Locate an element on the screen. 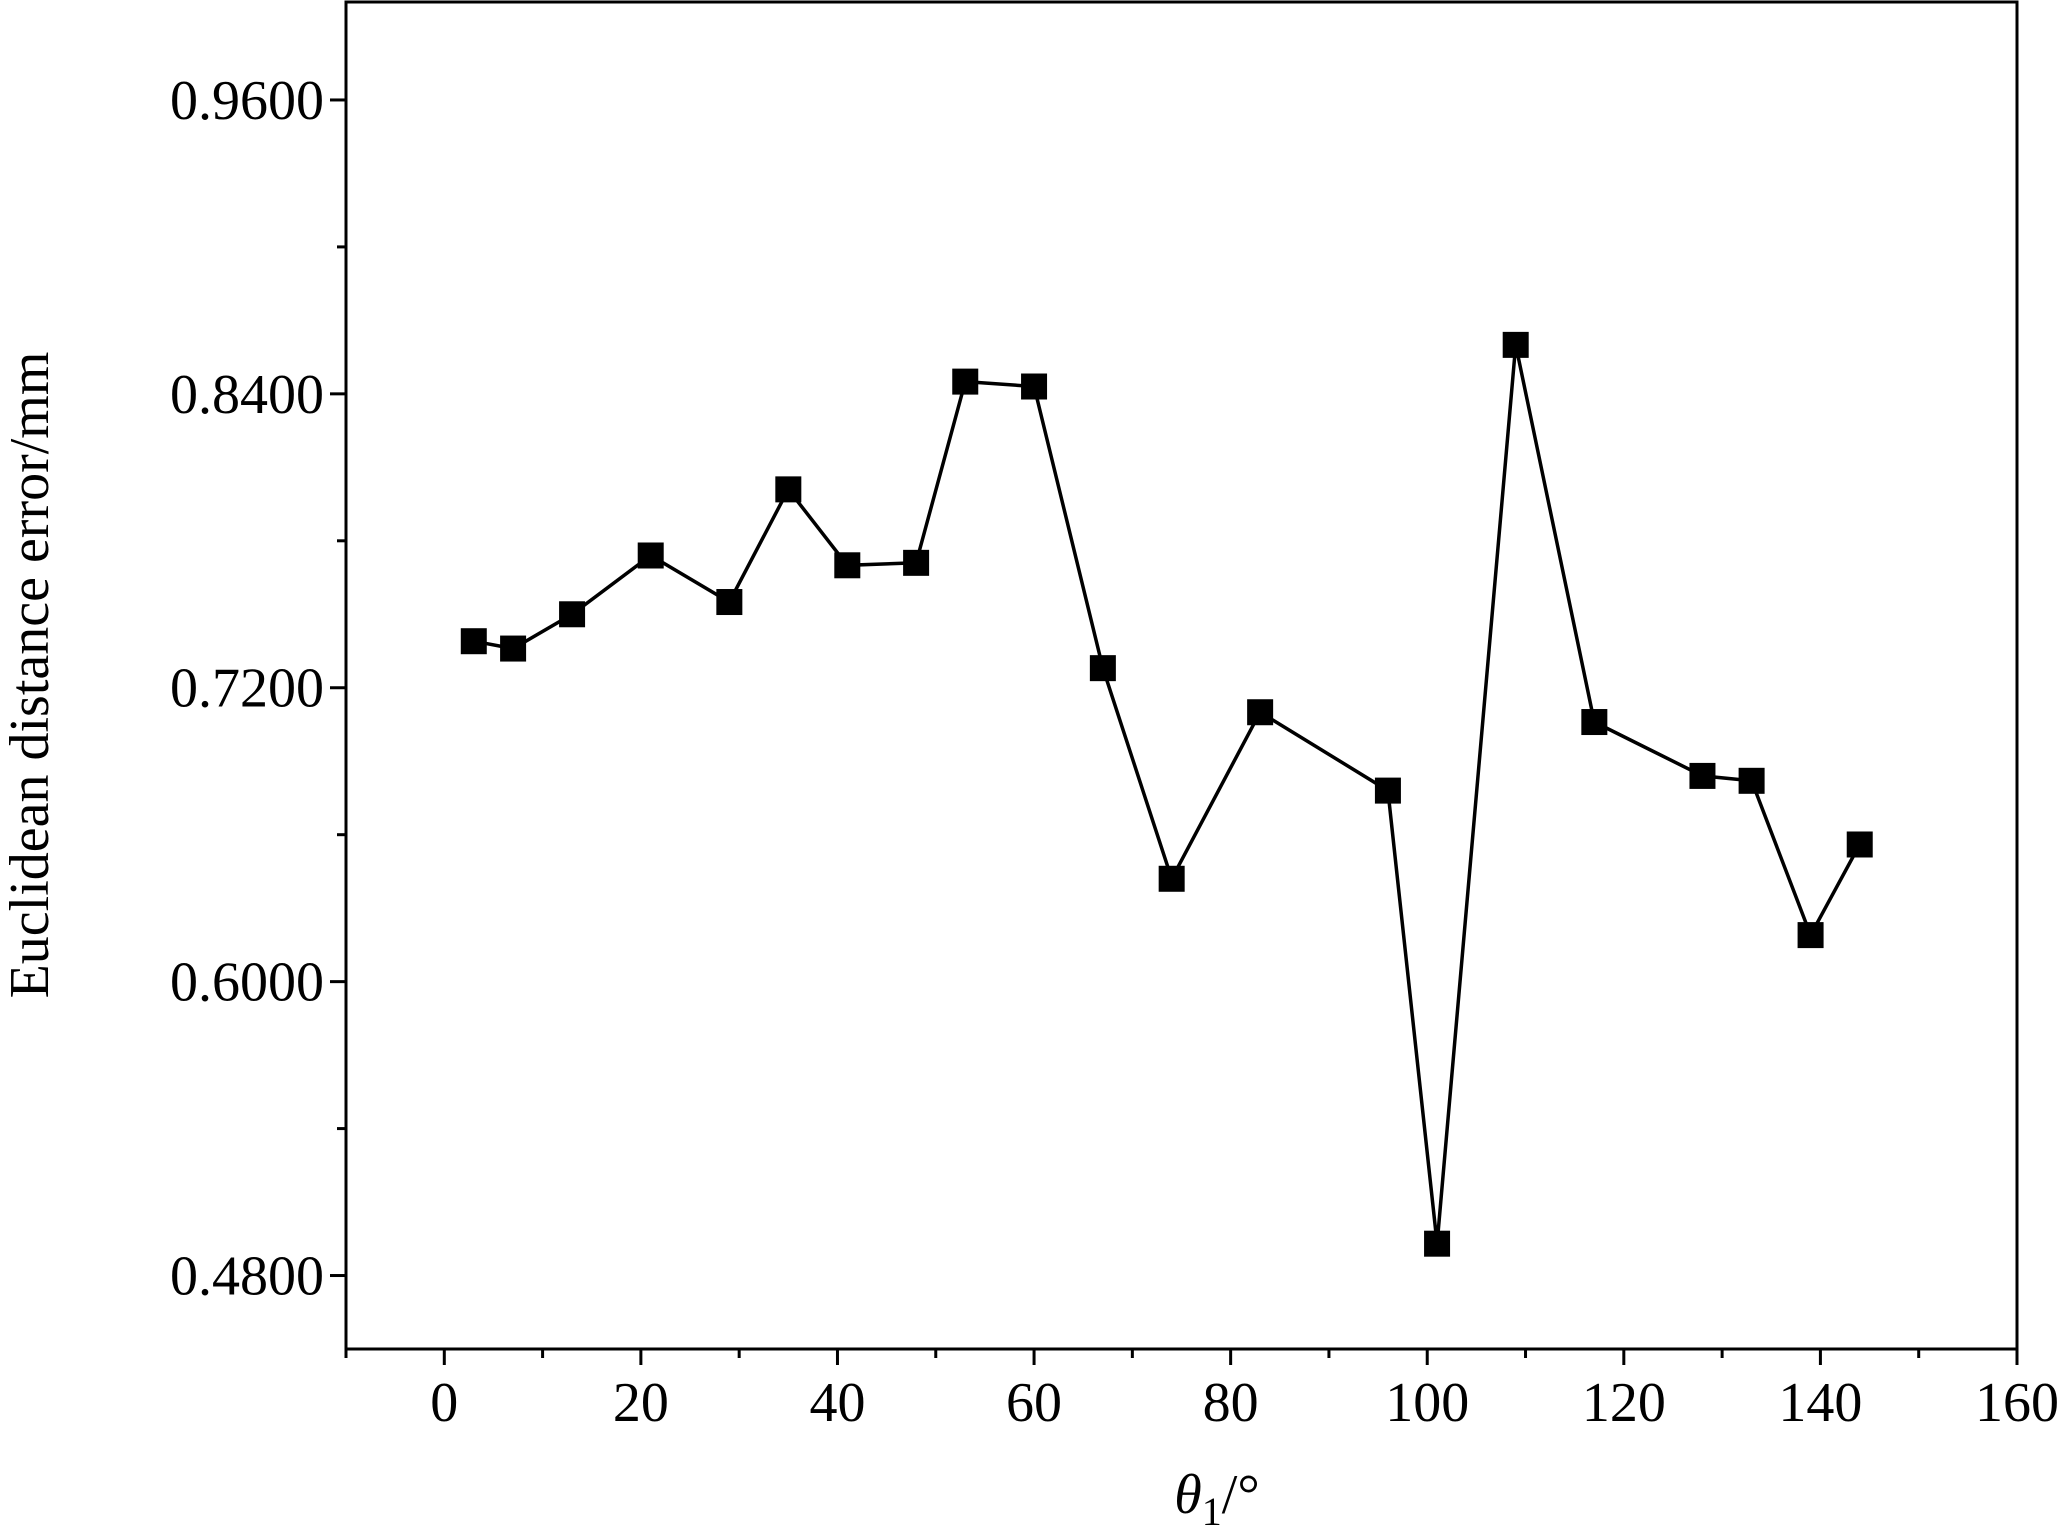 The width and height of the screenshot is (2067, 1535). x-tick-label: 20 is located at coordinates (641, 1403).